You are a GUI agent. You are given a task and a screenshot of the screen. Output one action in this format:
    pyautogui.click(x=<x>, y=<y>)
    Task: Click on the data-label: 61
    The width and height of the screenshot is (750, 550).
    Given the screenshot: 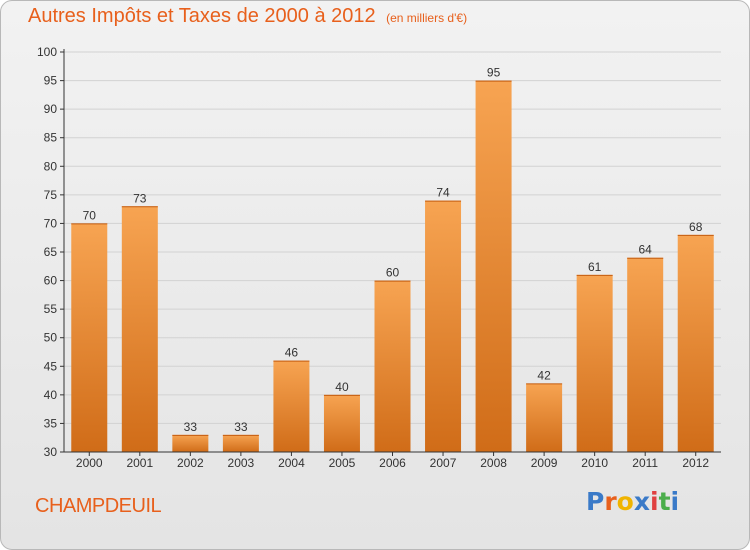 What is the action you would take?
    pyautogui.click(x=595, y=267)
    